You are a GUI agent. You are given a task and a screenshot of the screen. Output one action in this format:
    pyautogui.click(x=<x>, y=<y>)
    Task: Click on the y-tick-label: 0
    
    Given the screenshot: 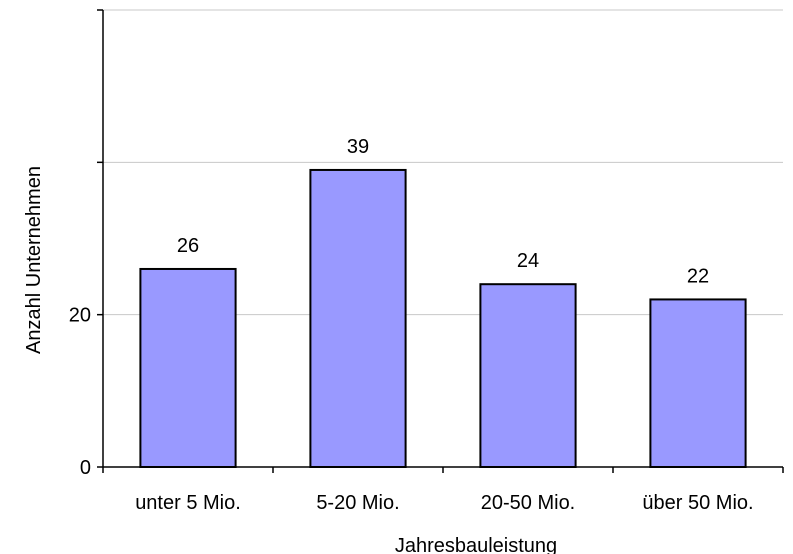 What is the action you would take?
    pyautogui.click(x=85, y=468)
    